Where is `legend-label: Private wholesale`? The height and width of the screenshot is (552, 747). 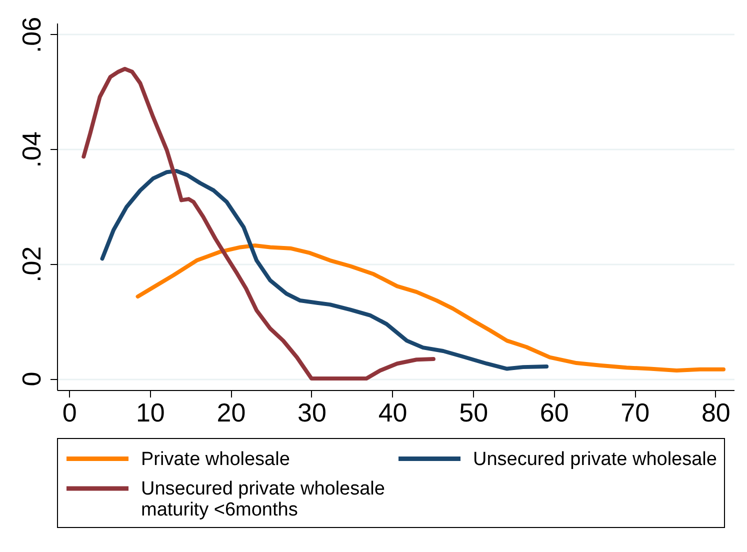
legend-label: Private wholesale is located at coordinates (215, 459).